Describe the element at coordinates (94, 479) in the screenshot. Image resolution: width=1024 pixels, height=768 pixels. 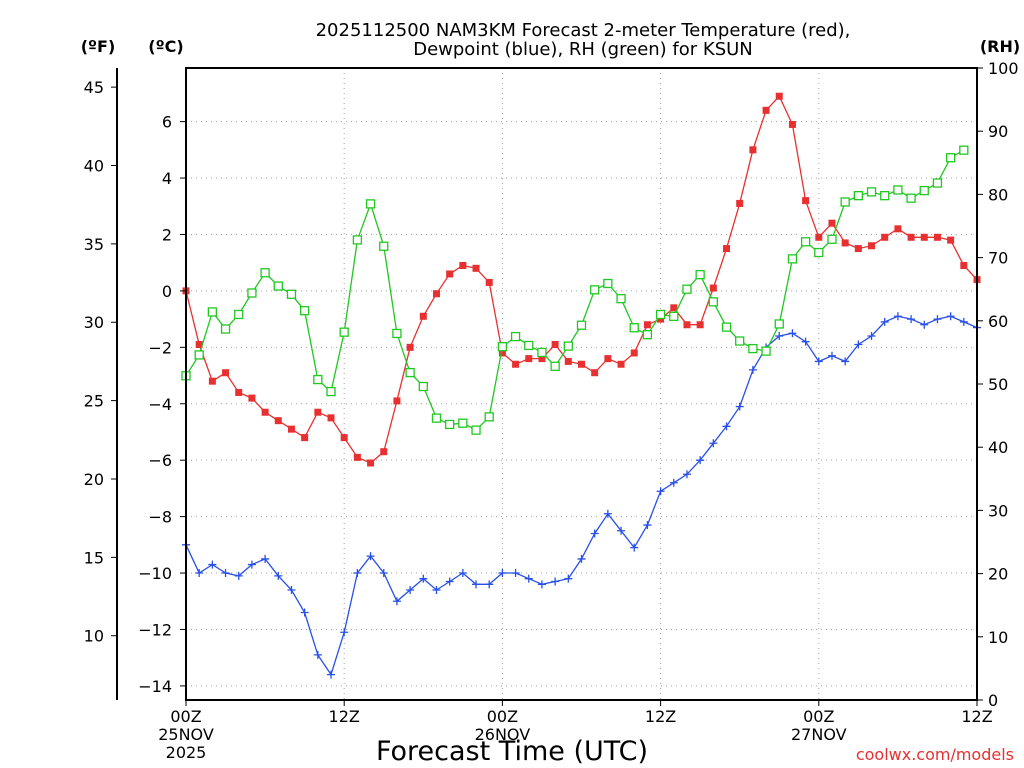
I see `fahrenheit-tick-label: 20` at that location.